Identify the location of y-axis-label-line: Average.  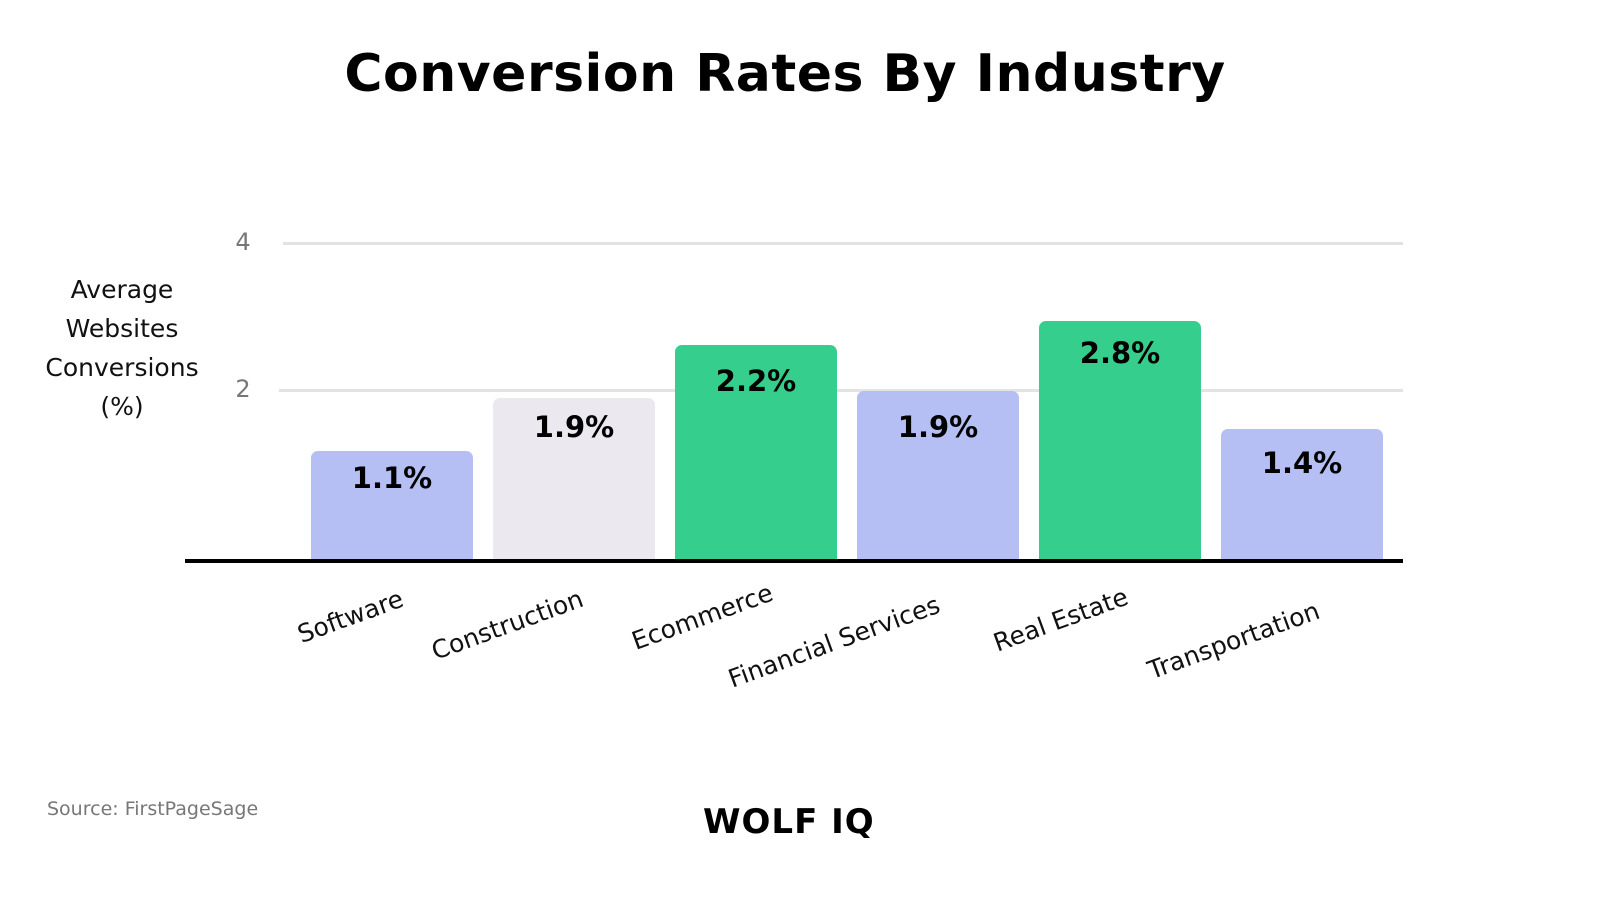
(122, 289).